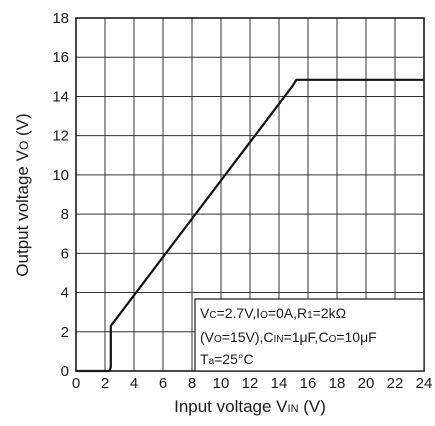 The image size is (435, 426). Describe the element at coordinates (65, 293) in the screenshot. I see `y-tick-label: 4` at that location.